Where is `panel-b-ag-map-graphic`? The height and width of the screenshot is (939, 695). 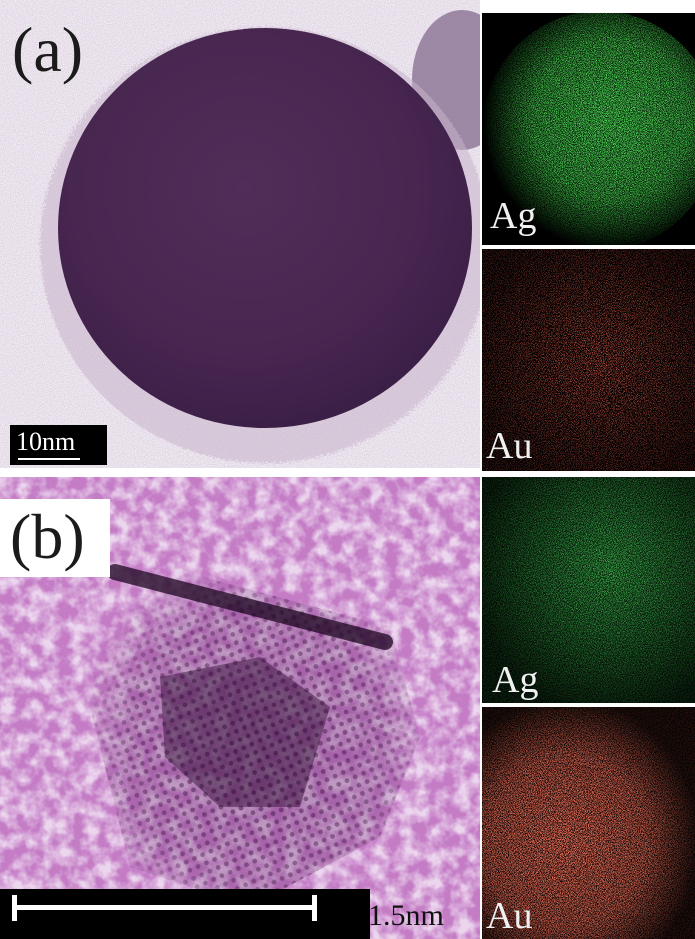 panel-b-ag-map-graphic is located at coordinates (588, 590).